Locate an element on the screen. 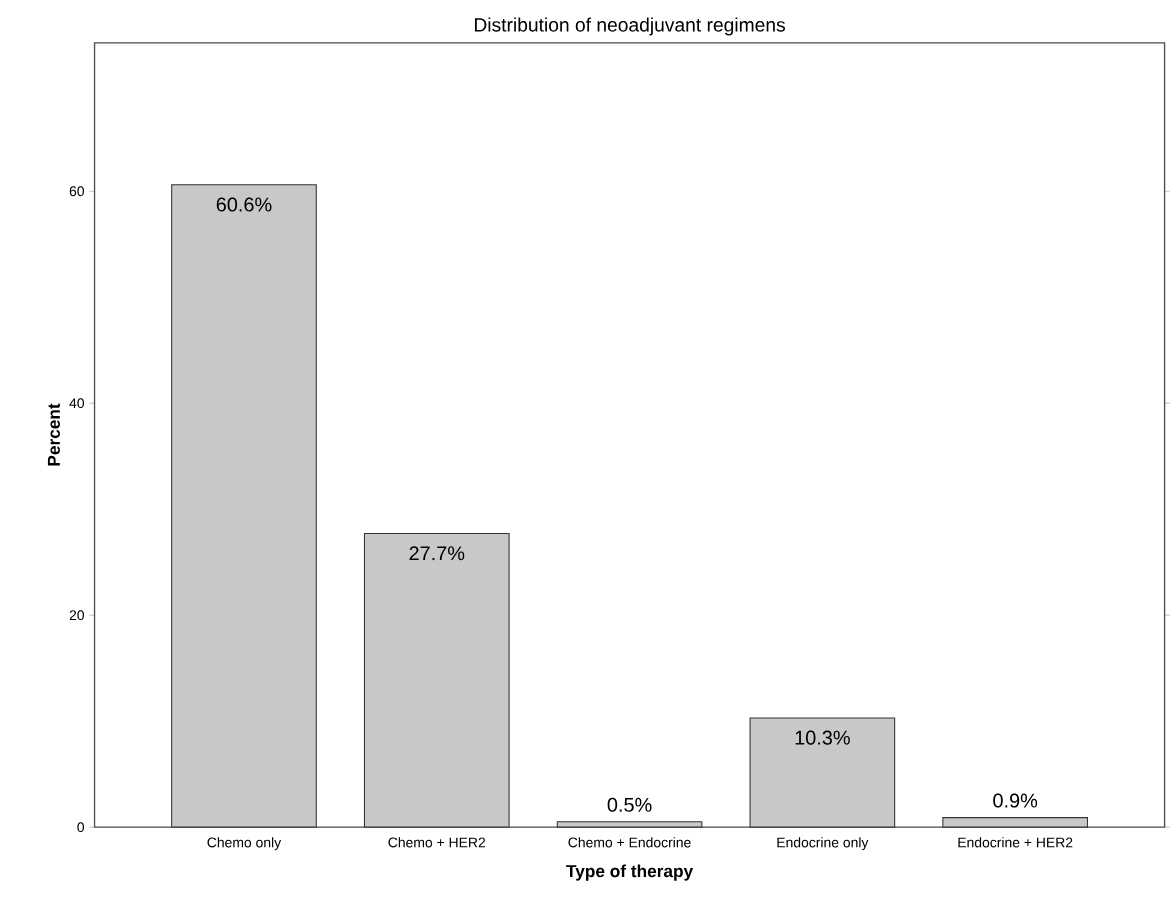 This screenshot has height=918, width=1170. x-tick-label: Endocrine + HER2 is located at coordinates (1015, 842).